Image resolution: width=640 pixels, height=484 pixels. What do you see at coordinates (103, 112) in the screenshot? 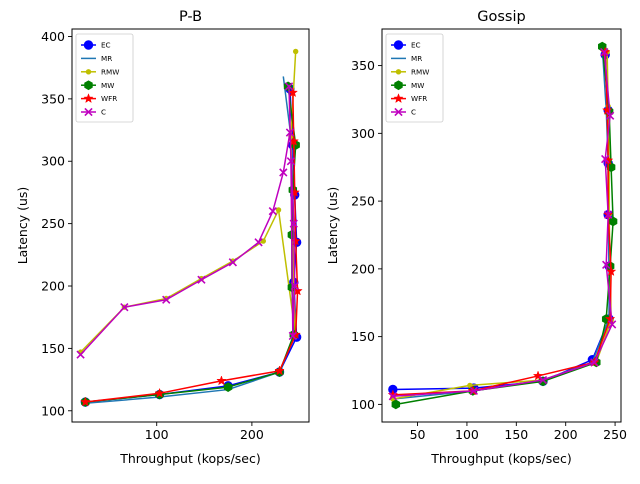
I see `legend-label-c: C` at bounding box center [103, 112].